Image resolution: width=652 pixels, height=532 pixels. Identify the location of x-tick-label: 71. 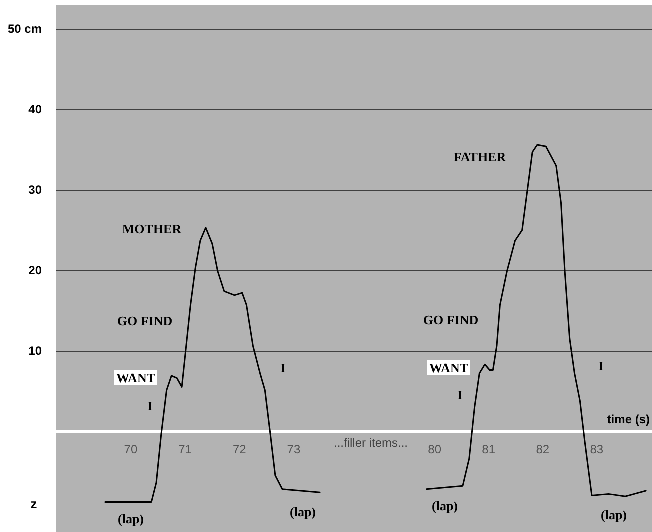
(185, 449).